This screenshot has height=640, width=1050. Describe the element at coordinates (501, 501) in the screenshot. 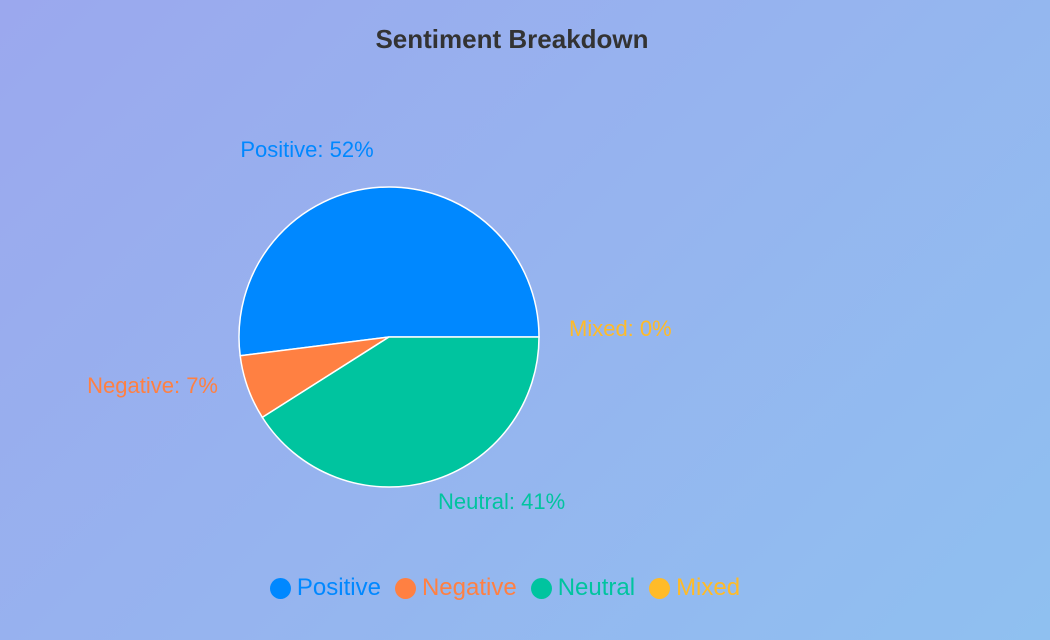

I see `slice-label-neutral: Neutral: 41%` at that location.